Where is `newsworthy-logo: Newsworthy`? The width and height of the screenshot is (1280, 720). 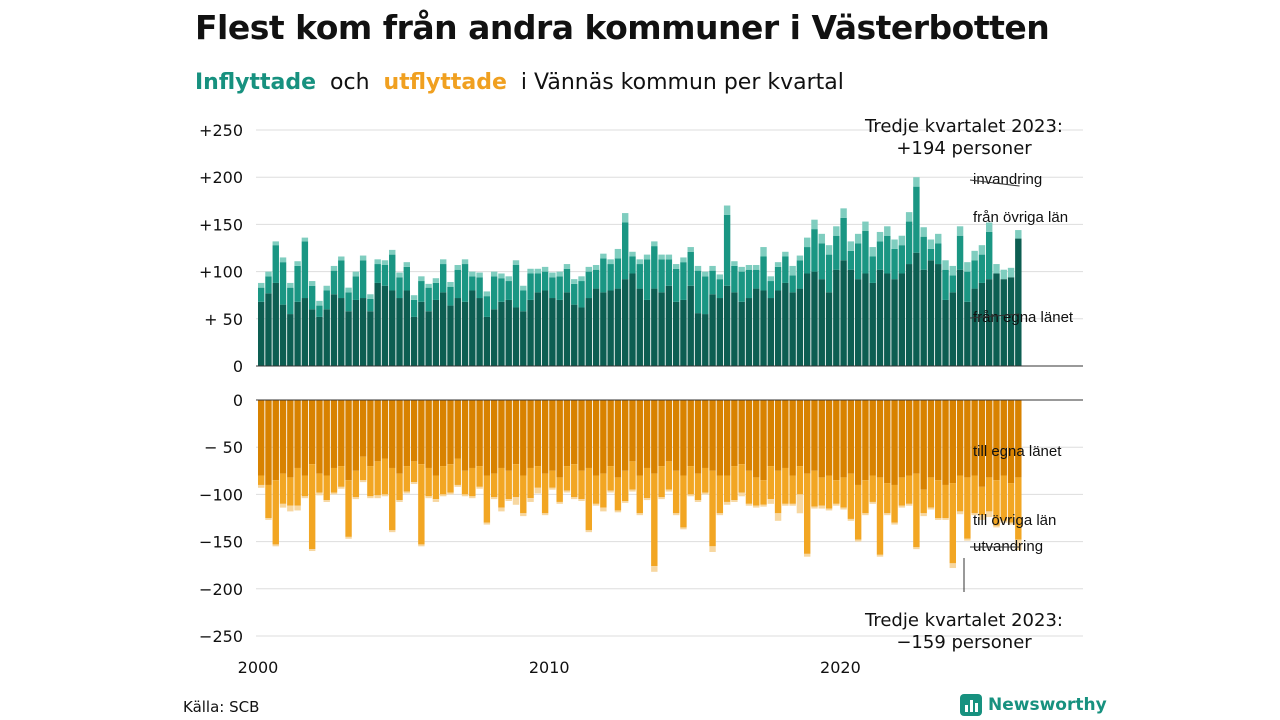
newsworthy-logo: Newsworthy is located at coordinates (1033, 705).